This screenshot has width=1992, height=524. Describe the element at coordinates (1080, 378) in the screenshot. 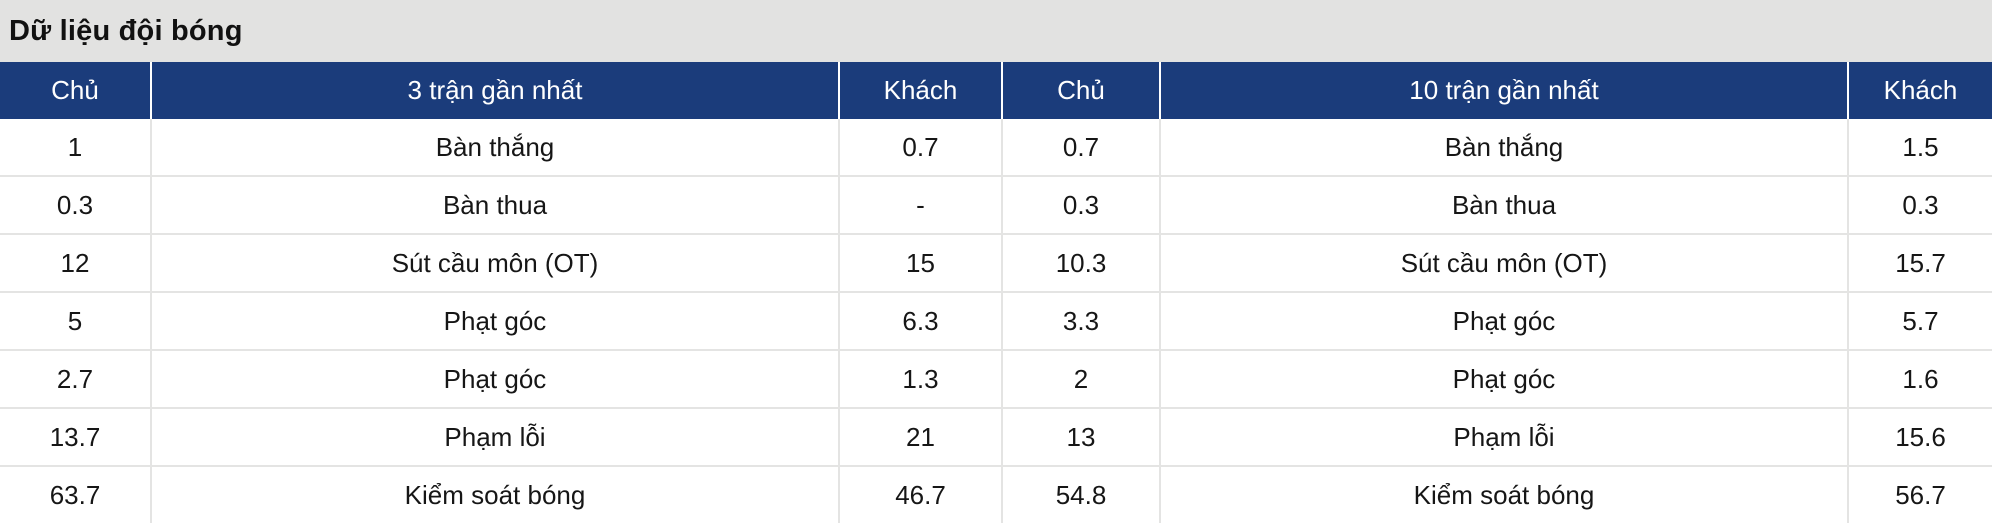

I see `home-10-value: 2` at that location.